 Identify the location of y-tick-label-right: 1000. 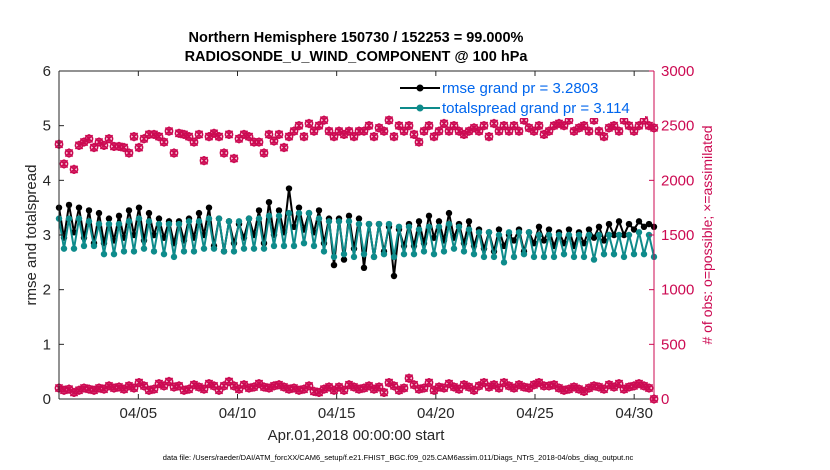
(677, 290).